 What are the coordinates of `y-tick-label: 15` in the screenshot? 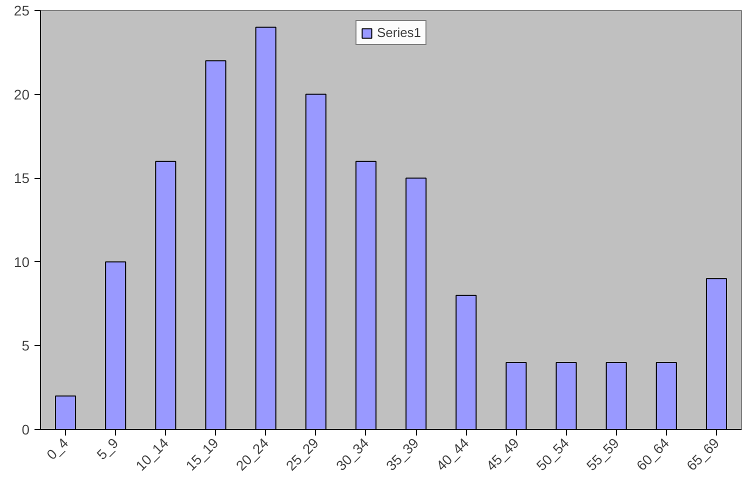 It's located at (22, 178).